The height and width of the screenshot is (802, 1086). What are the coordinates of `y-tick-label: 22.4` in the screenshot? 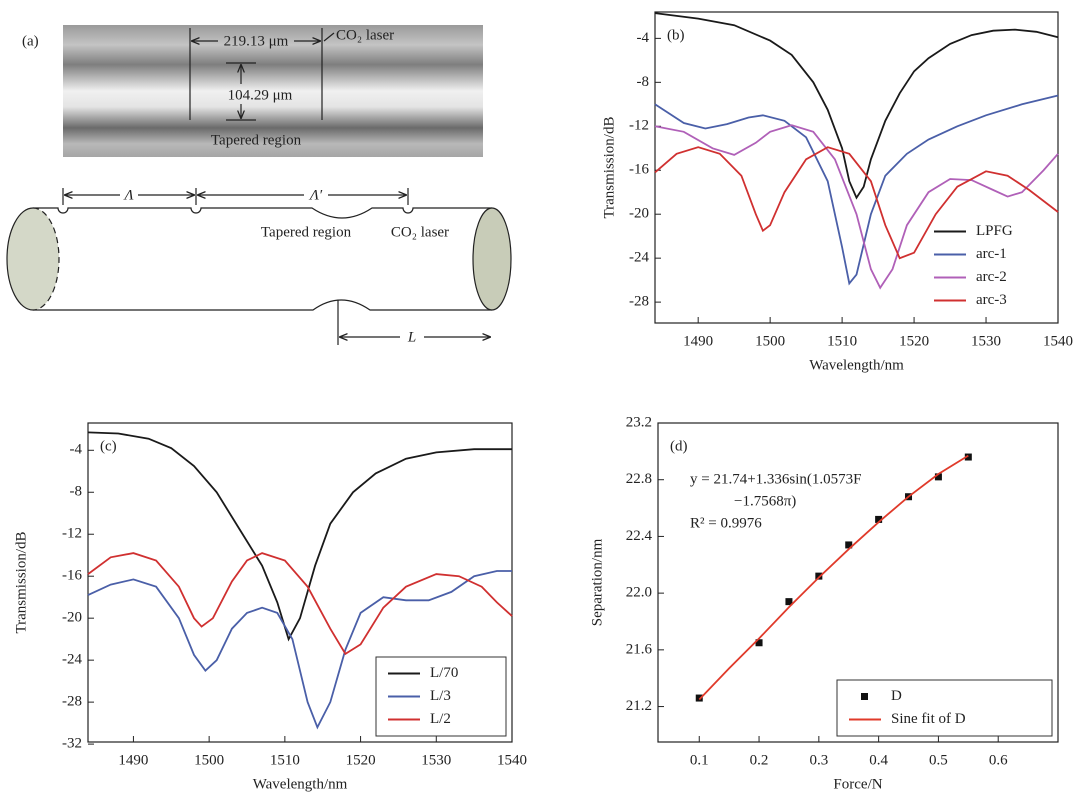 It's located at (639, 536).